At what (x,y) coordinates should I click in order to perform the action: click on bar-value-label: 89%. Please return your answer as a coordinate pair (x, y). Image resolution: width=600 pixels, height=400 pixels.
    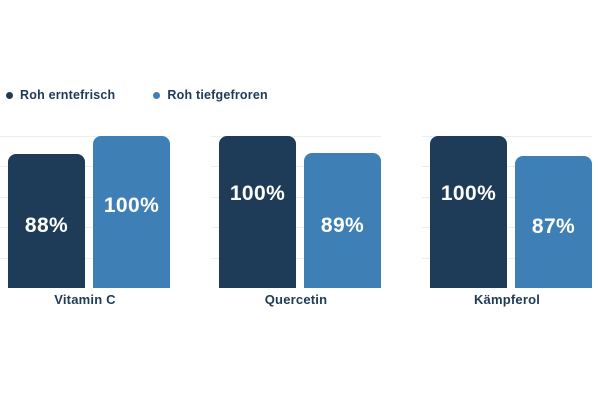
    Looking at the image, I should click on (342, 225).